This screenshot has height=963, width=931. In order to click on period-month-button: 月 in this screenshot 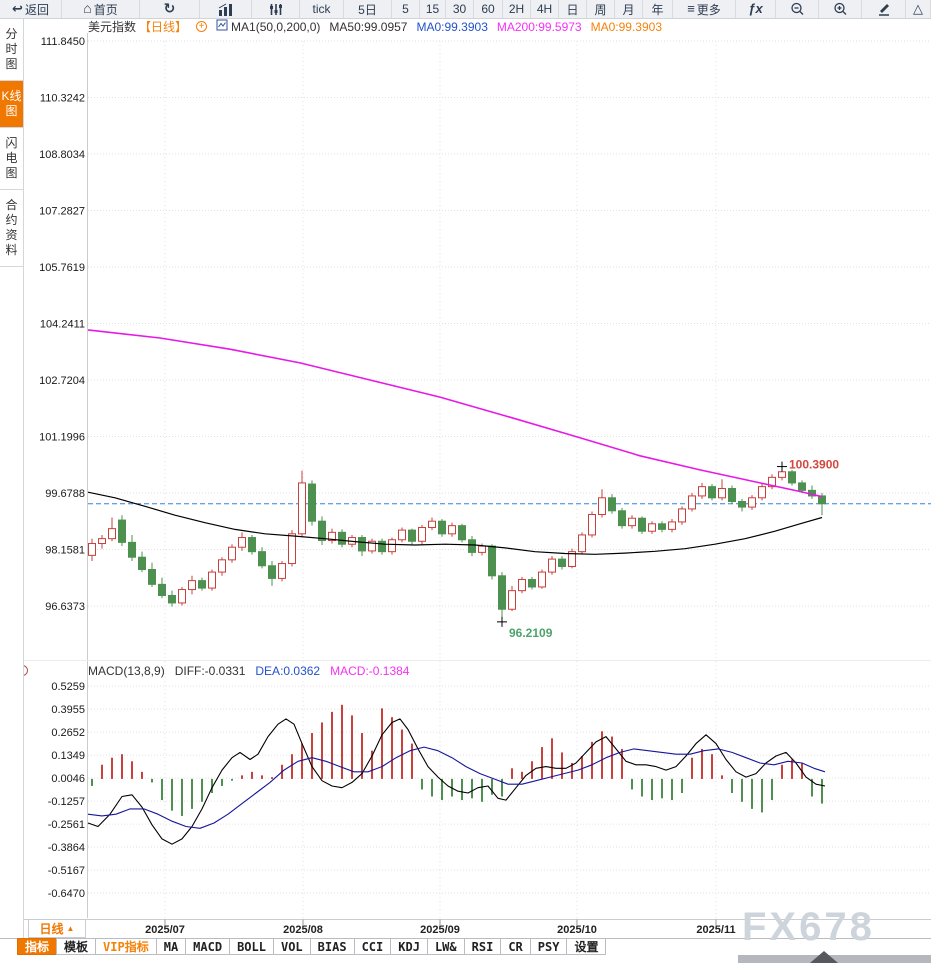, I will do `click(629, 9)`.